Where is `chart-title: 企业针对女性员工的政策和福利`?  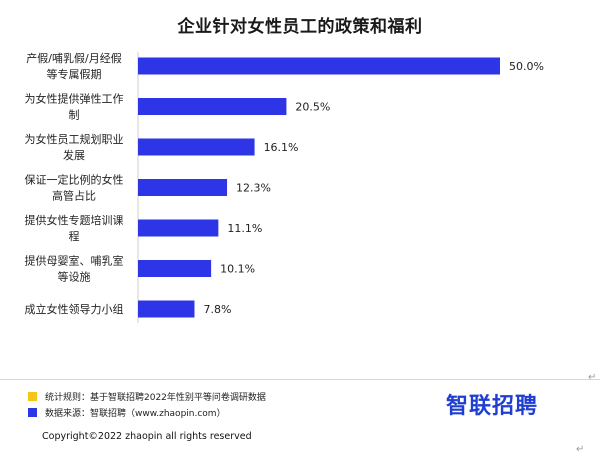 chart-title: 企业针对女性员工的政策和福利 is located at coordinates (300, 27).